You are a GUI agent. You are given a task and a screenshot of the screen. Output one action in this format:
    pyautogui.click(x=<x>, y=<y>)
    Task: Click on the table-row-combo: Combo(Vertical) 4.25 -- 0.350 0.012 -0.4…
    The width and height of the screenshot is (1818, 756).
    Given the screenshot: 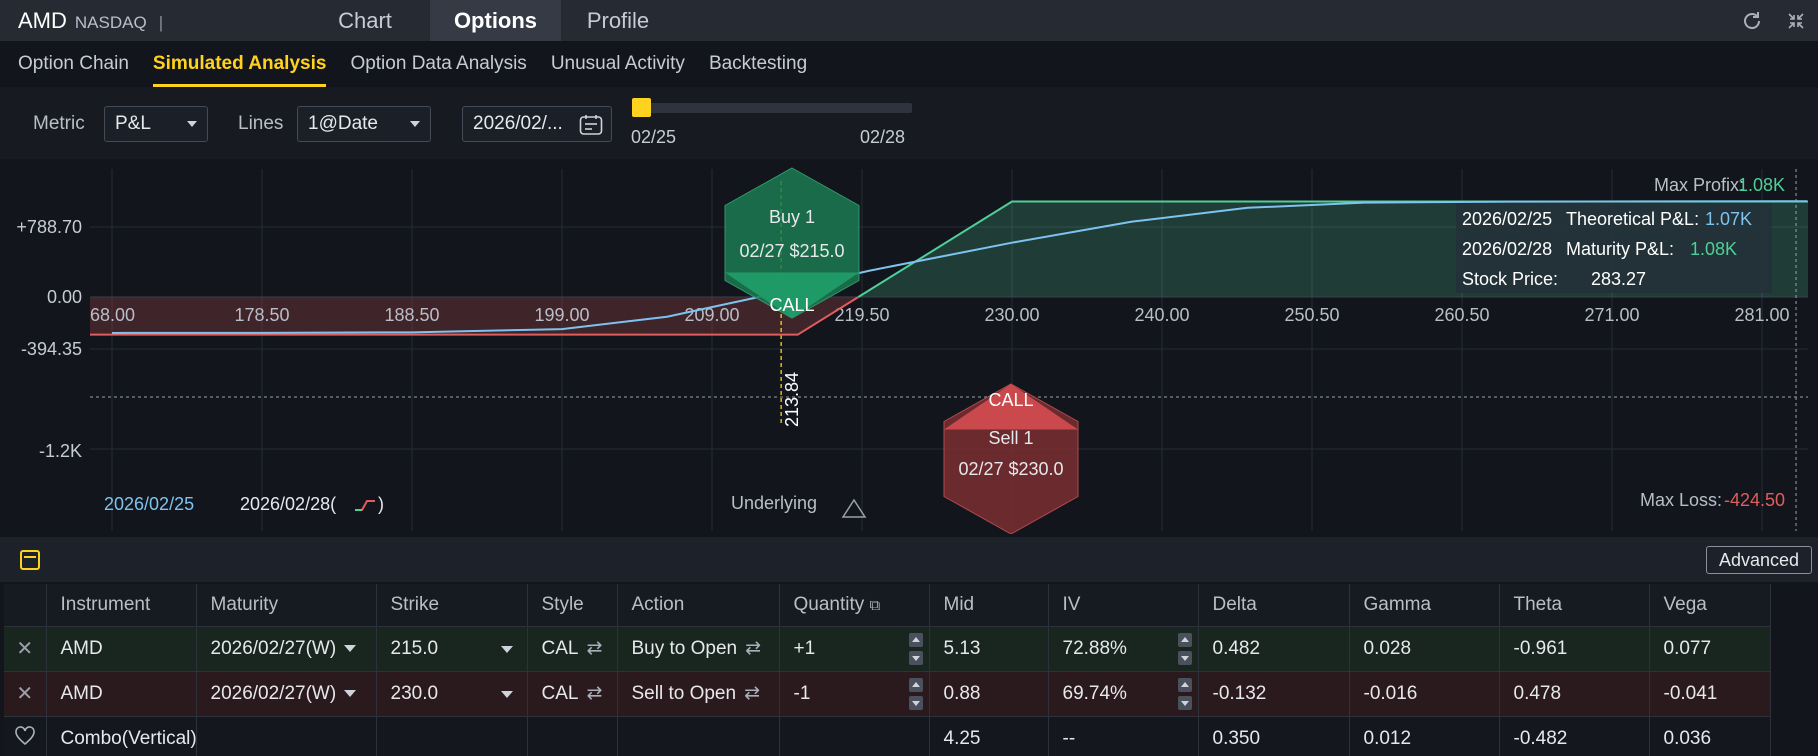 What is the action you would take?
    pyautogui.click(x=887, y=736)
    